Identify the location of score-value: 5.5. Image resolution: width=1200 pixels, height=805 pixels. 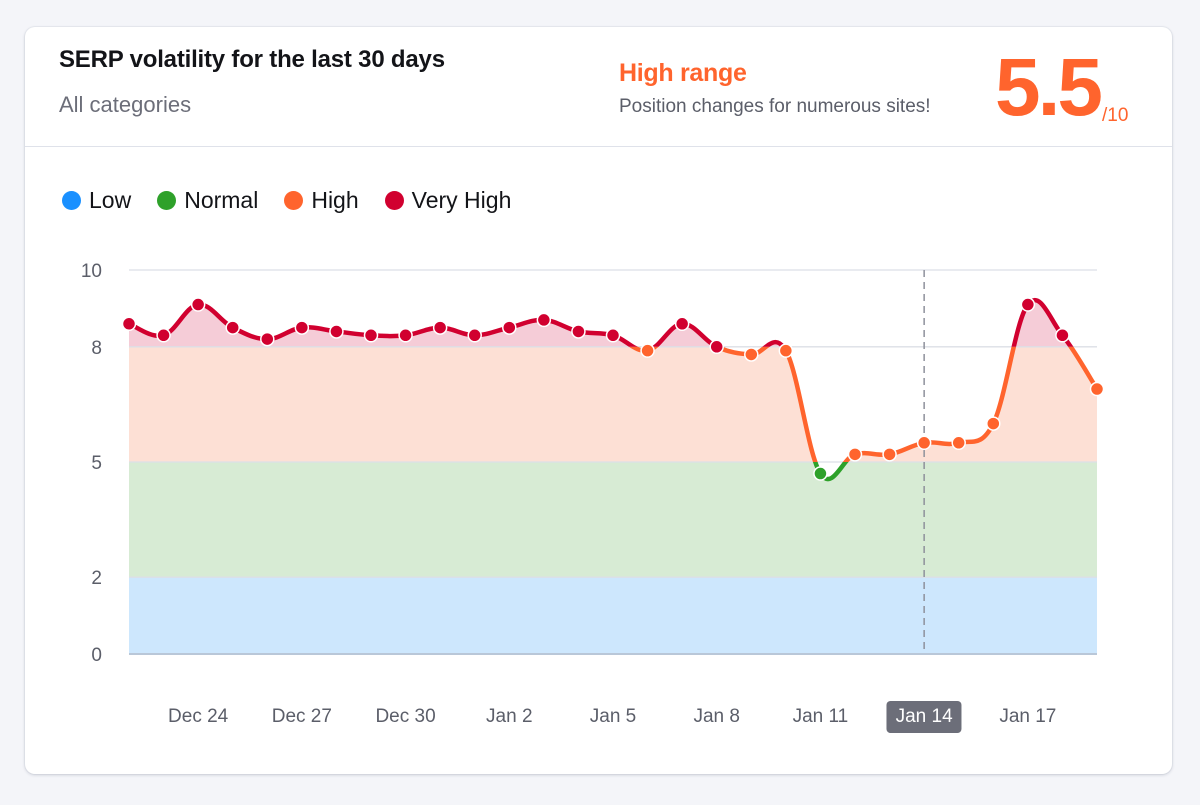
(1049, 87).